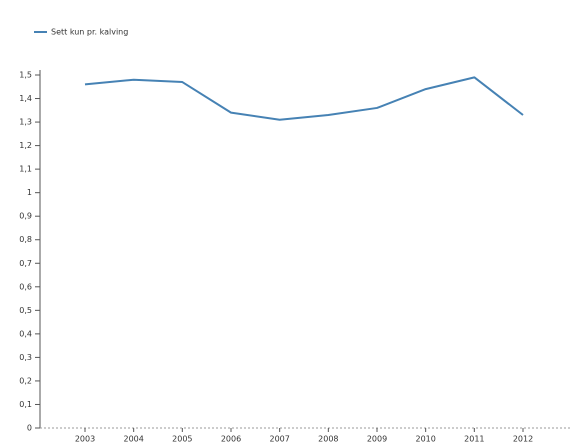 Image resolution: width=576 pixels, height=443 pixels. What do you see at coordinates (377, 439) in the screenshot?
I see `x-tick-label: 2009` at bounding box center [377, 439].